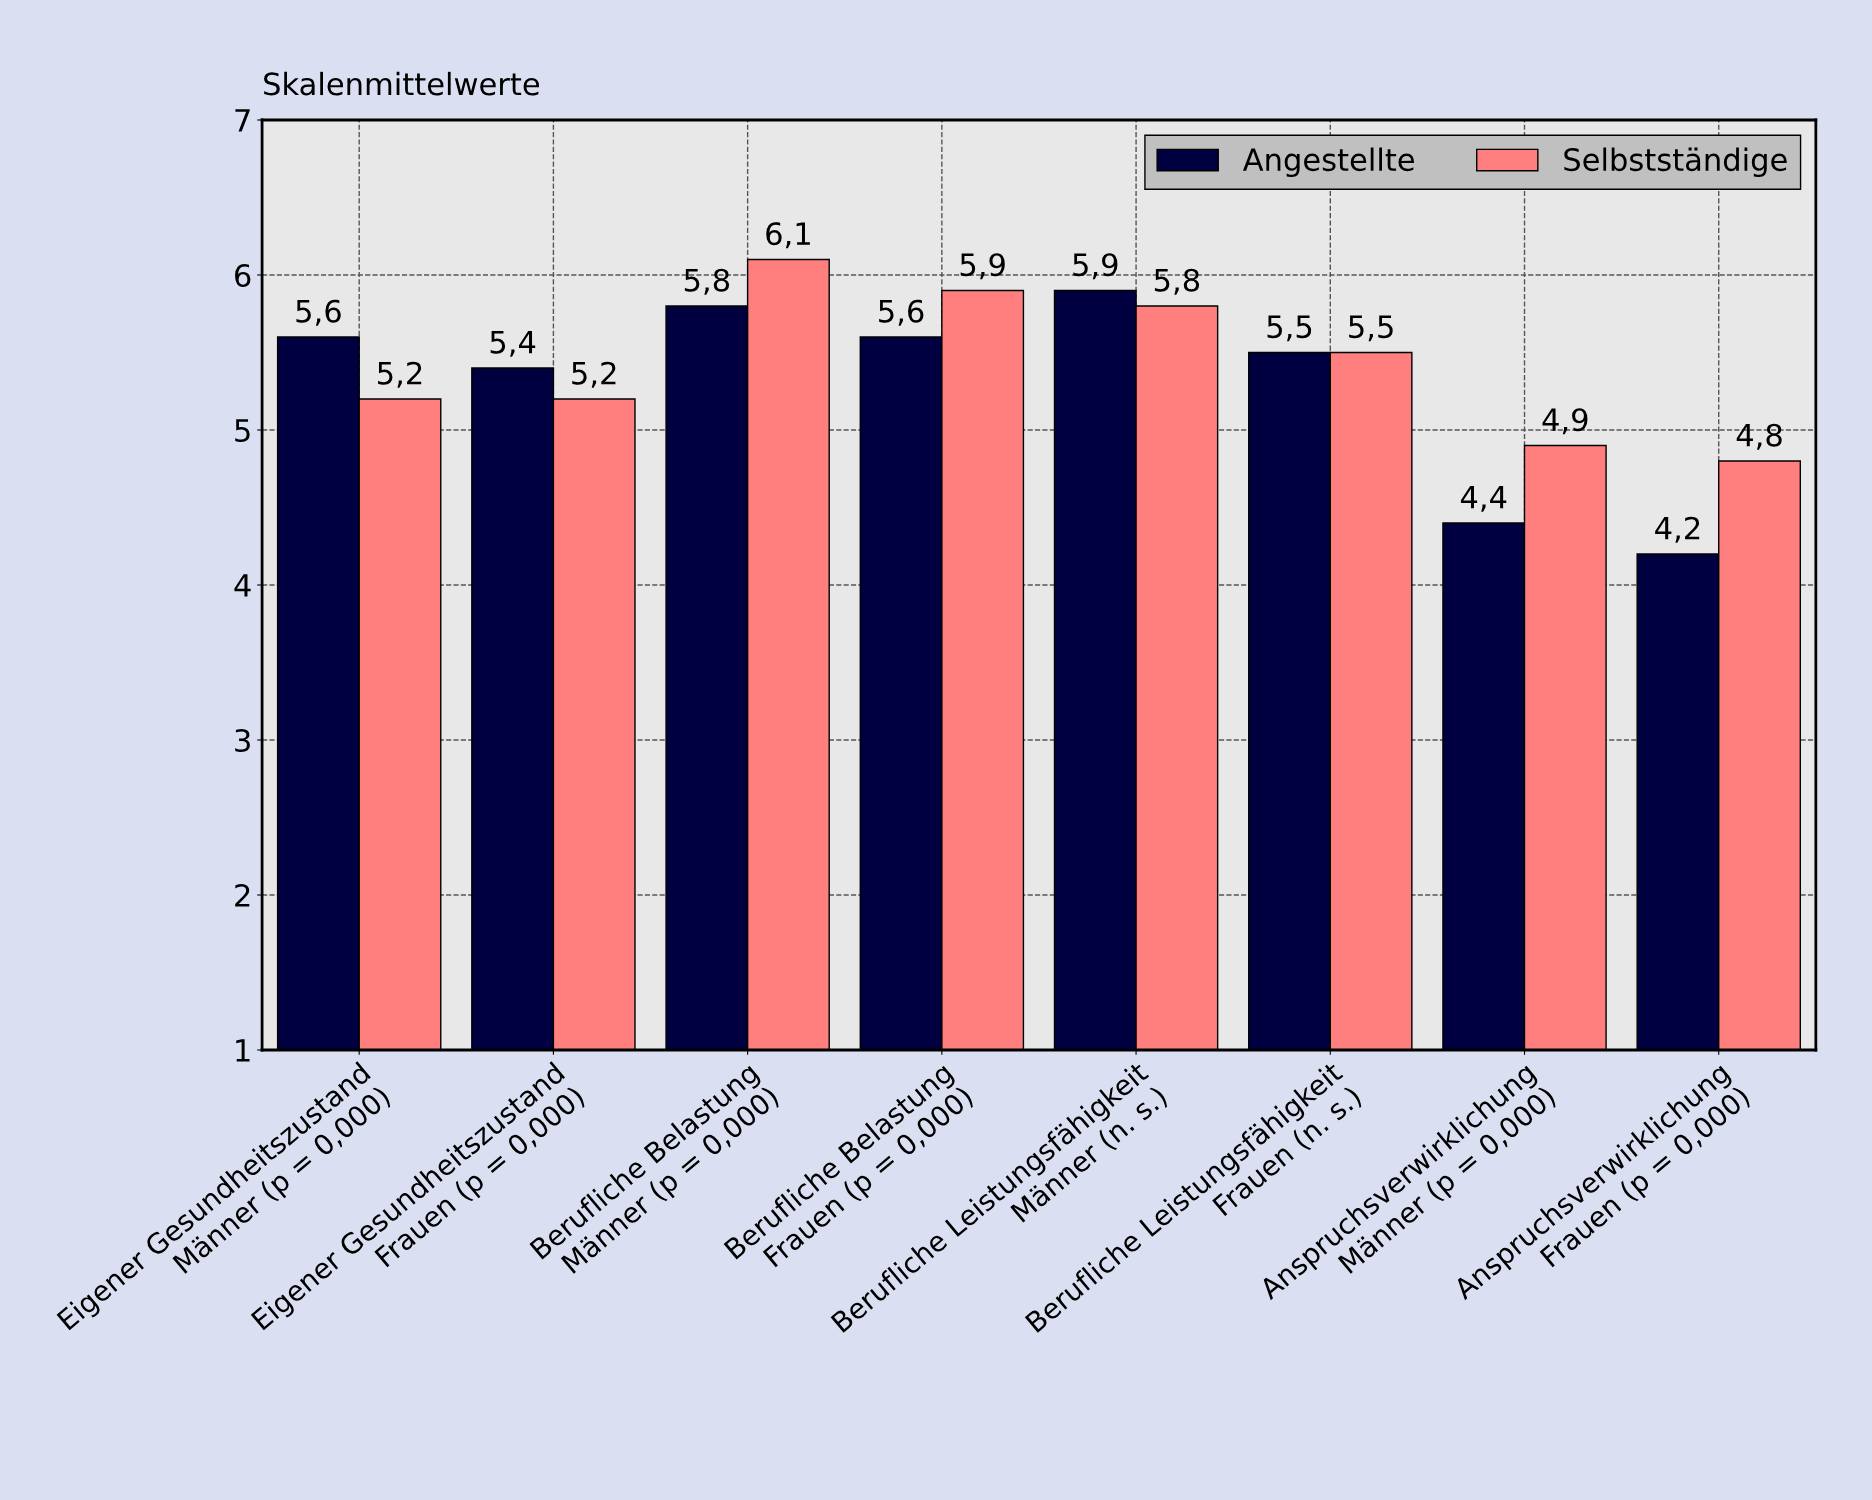 The width and height of the screenshot is (1872, 1500). I want to click on y-tick-label: 2, so click(242, 895).